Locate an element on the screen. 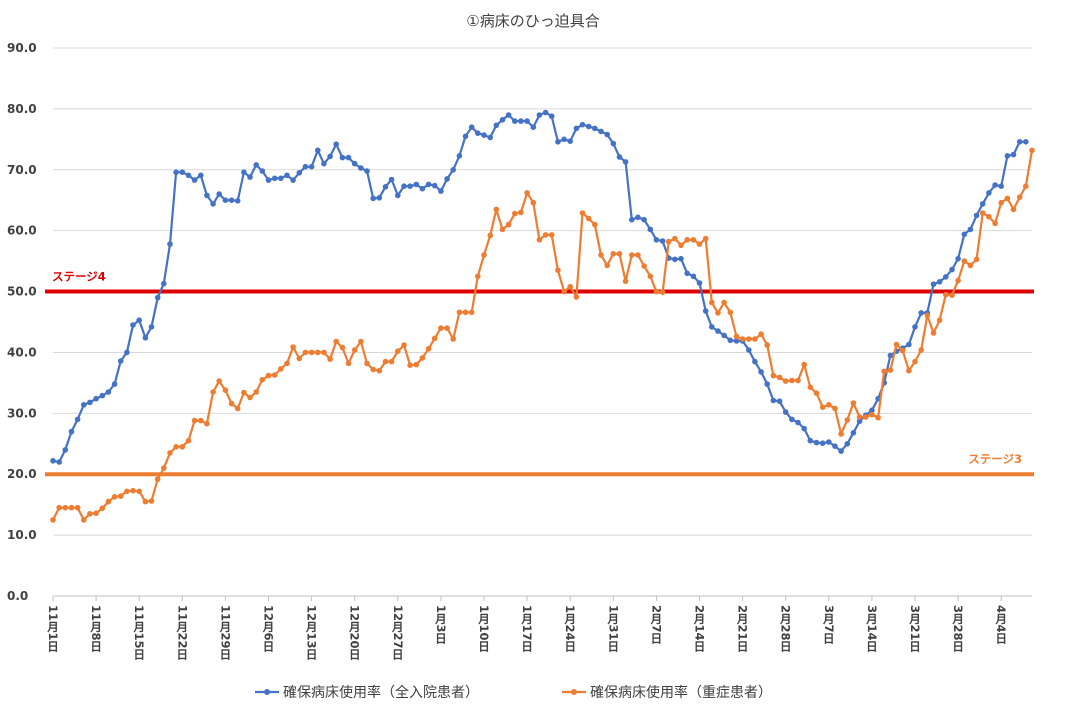  x-tick-text: 2月14日 is located at coordinates (700, 629).